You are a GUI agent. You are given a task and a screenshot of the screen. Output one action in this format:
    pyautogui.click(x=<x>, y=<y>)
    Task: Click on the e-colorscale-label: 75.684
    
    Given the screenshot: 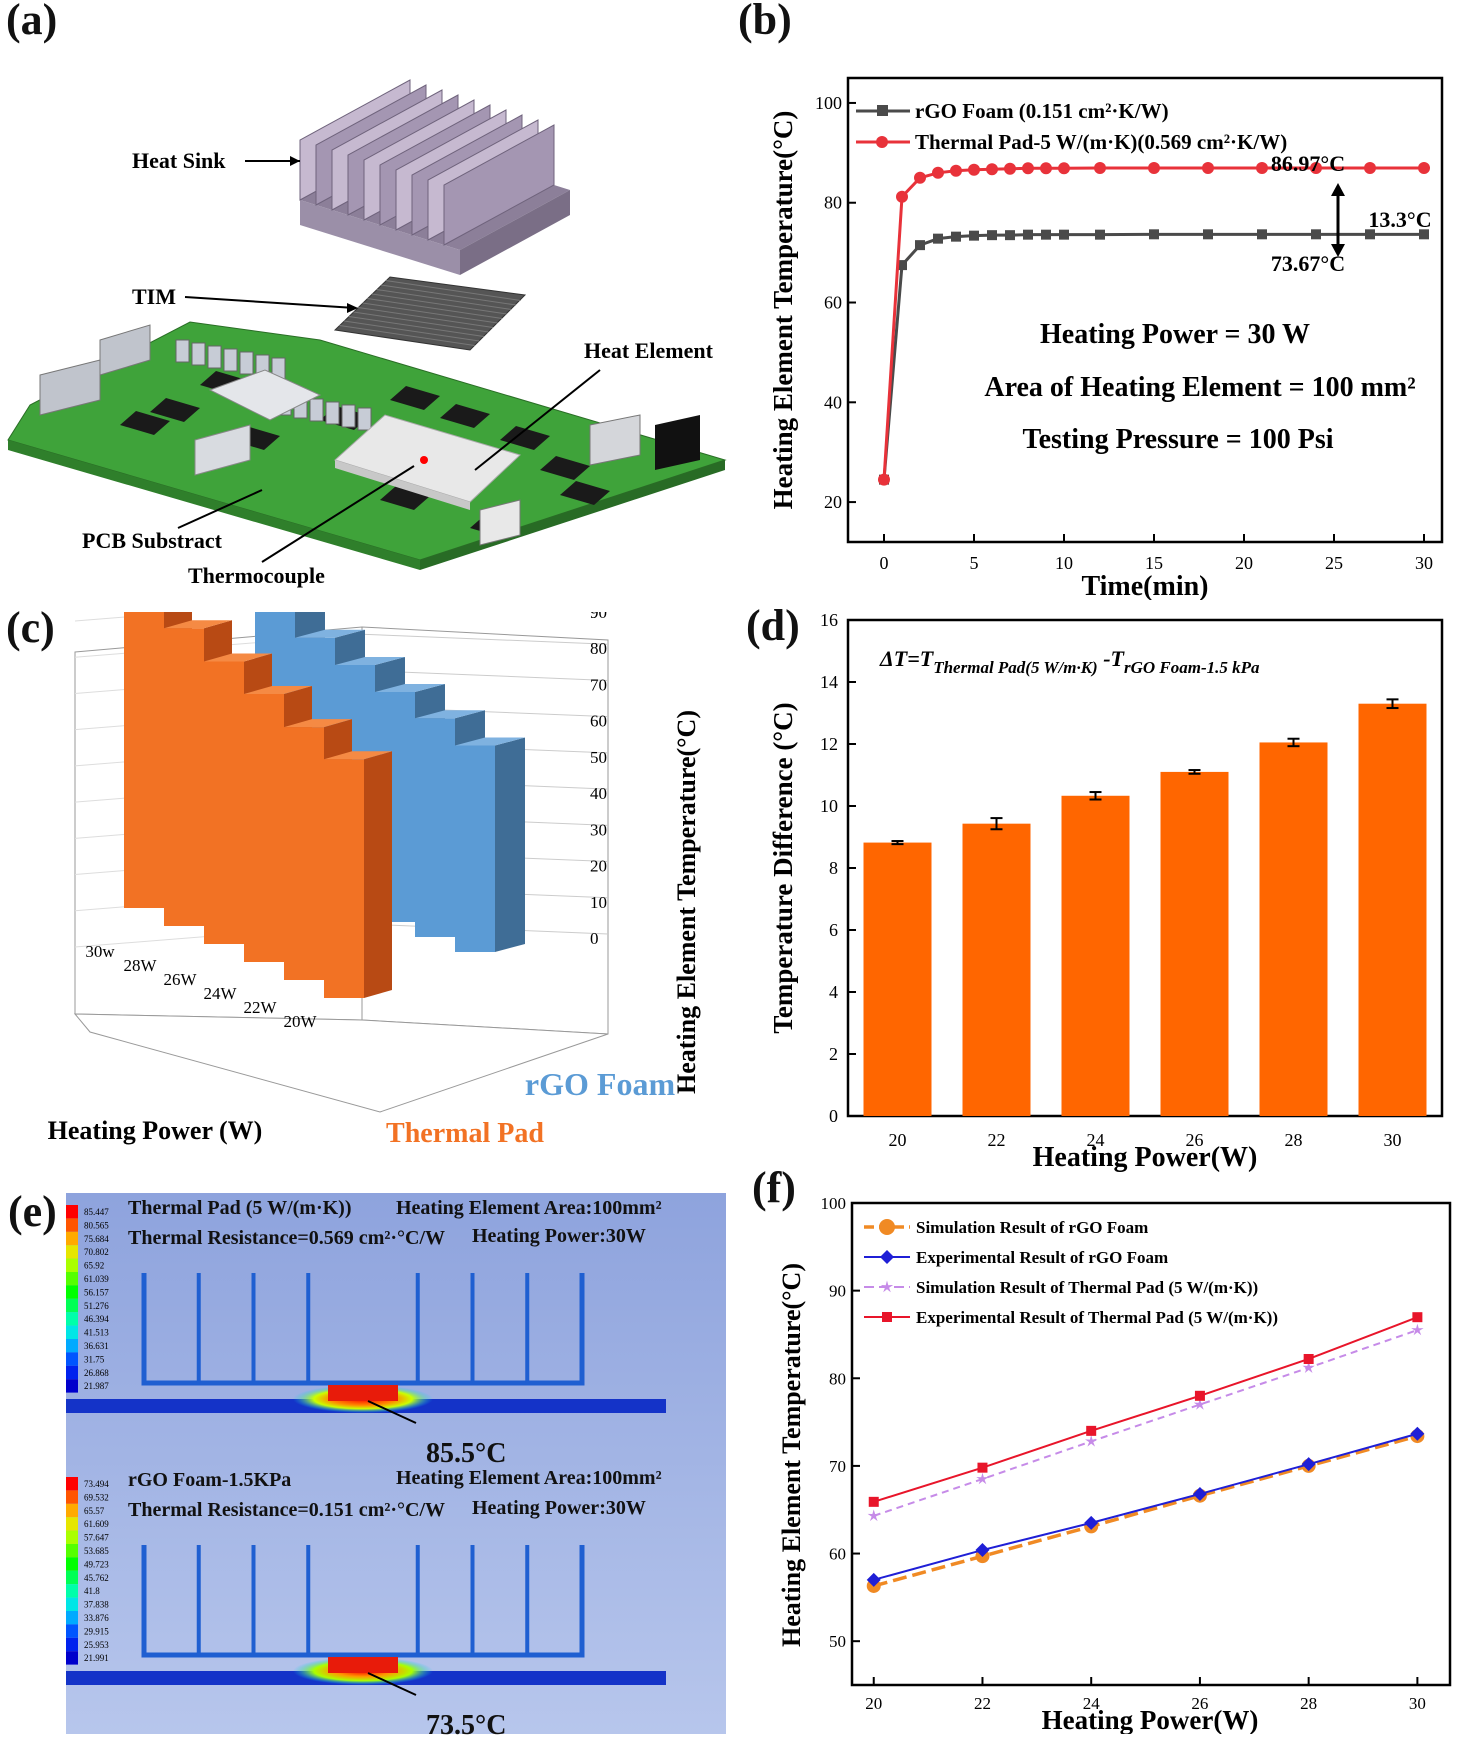 What is the action you would take?
    pyautogui.click(x=96, y=1239)
    